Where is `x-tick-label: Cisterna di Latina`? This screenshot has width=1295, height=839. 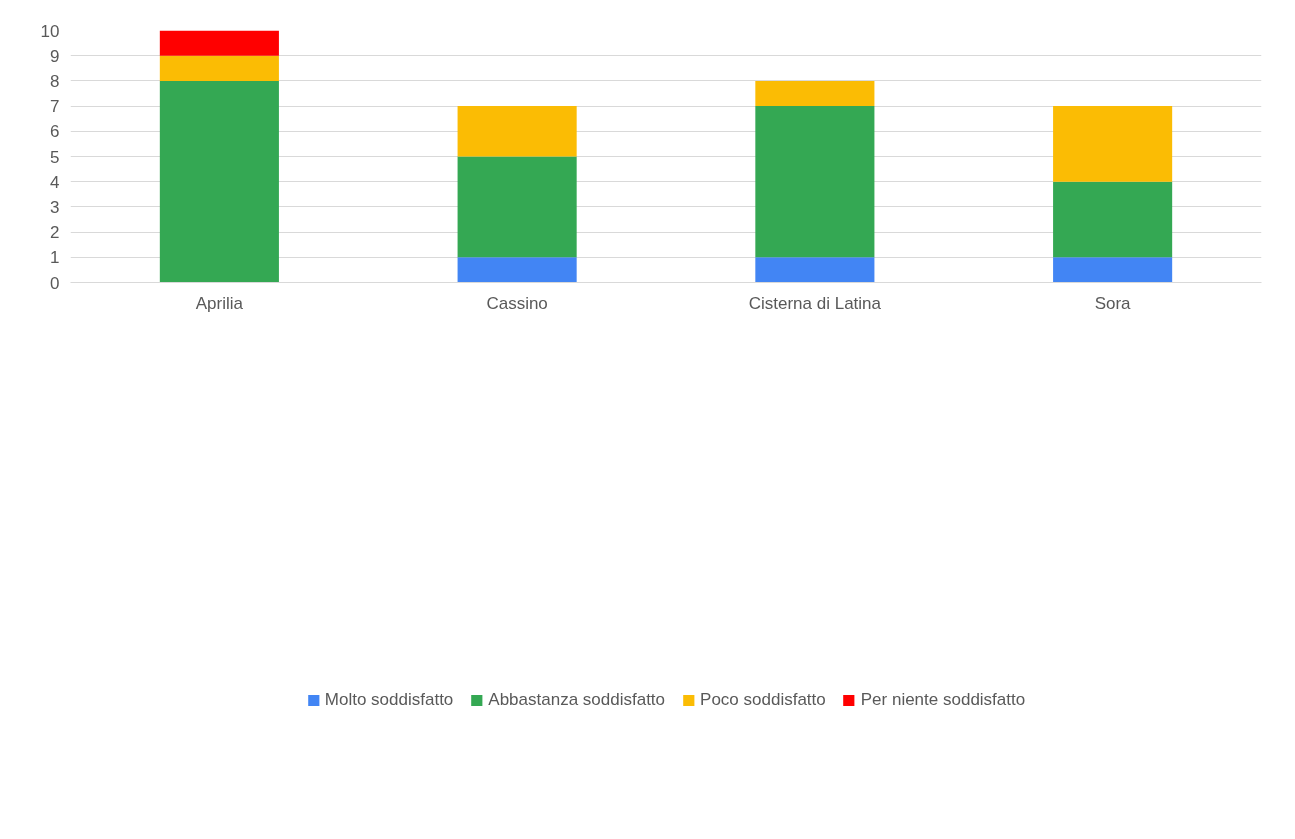 x-tick-label: Cisterna di Latina is located at coordinates (815, 303).